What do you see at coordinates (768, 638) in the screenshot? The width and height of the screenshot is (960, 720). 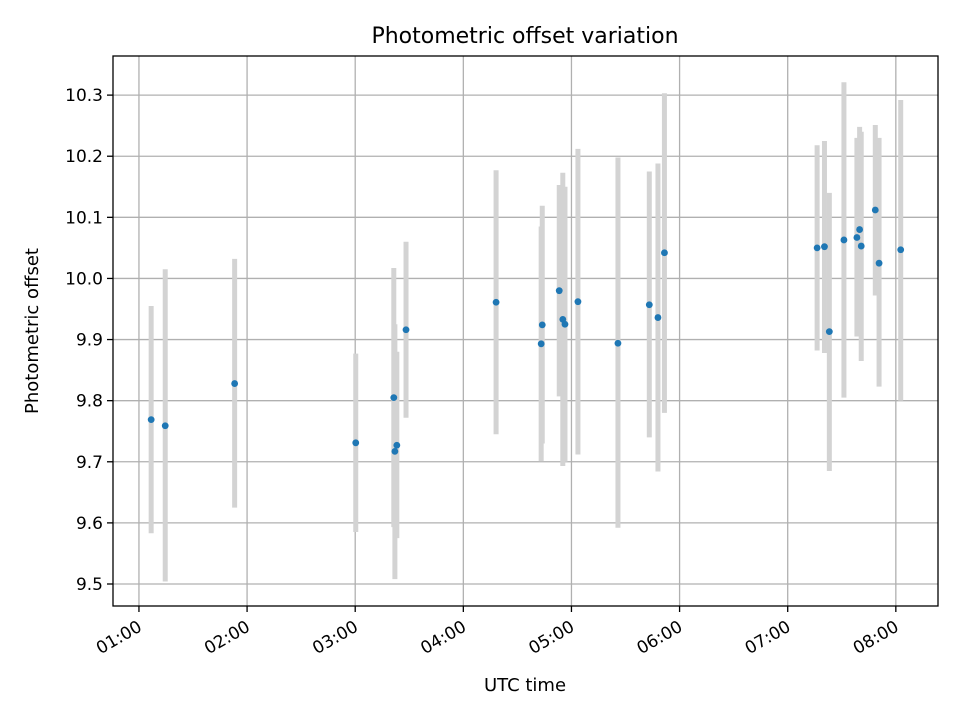 I see `x-tick-label: 07:00` at bounding box center [768, 638].